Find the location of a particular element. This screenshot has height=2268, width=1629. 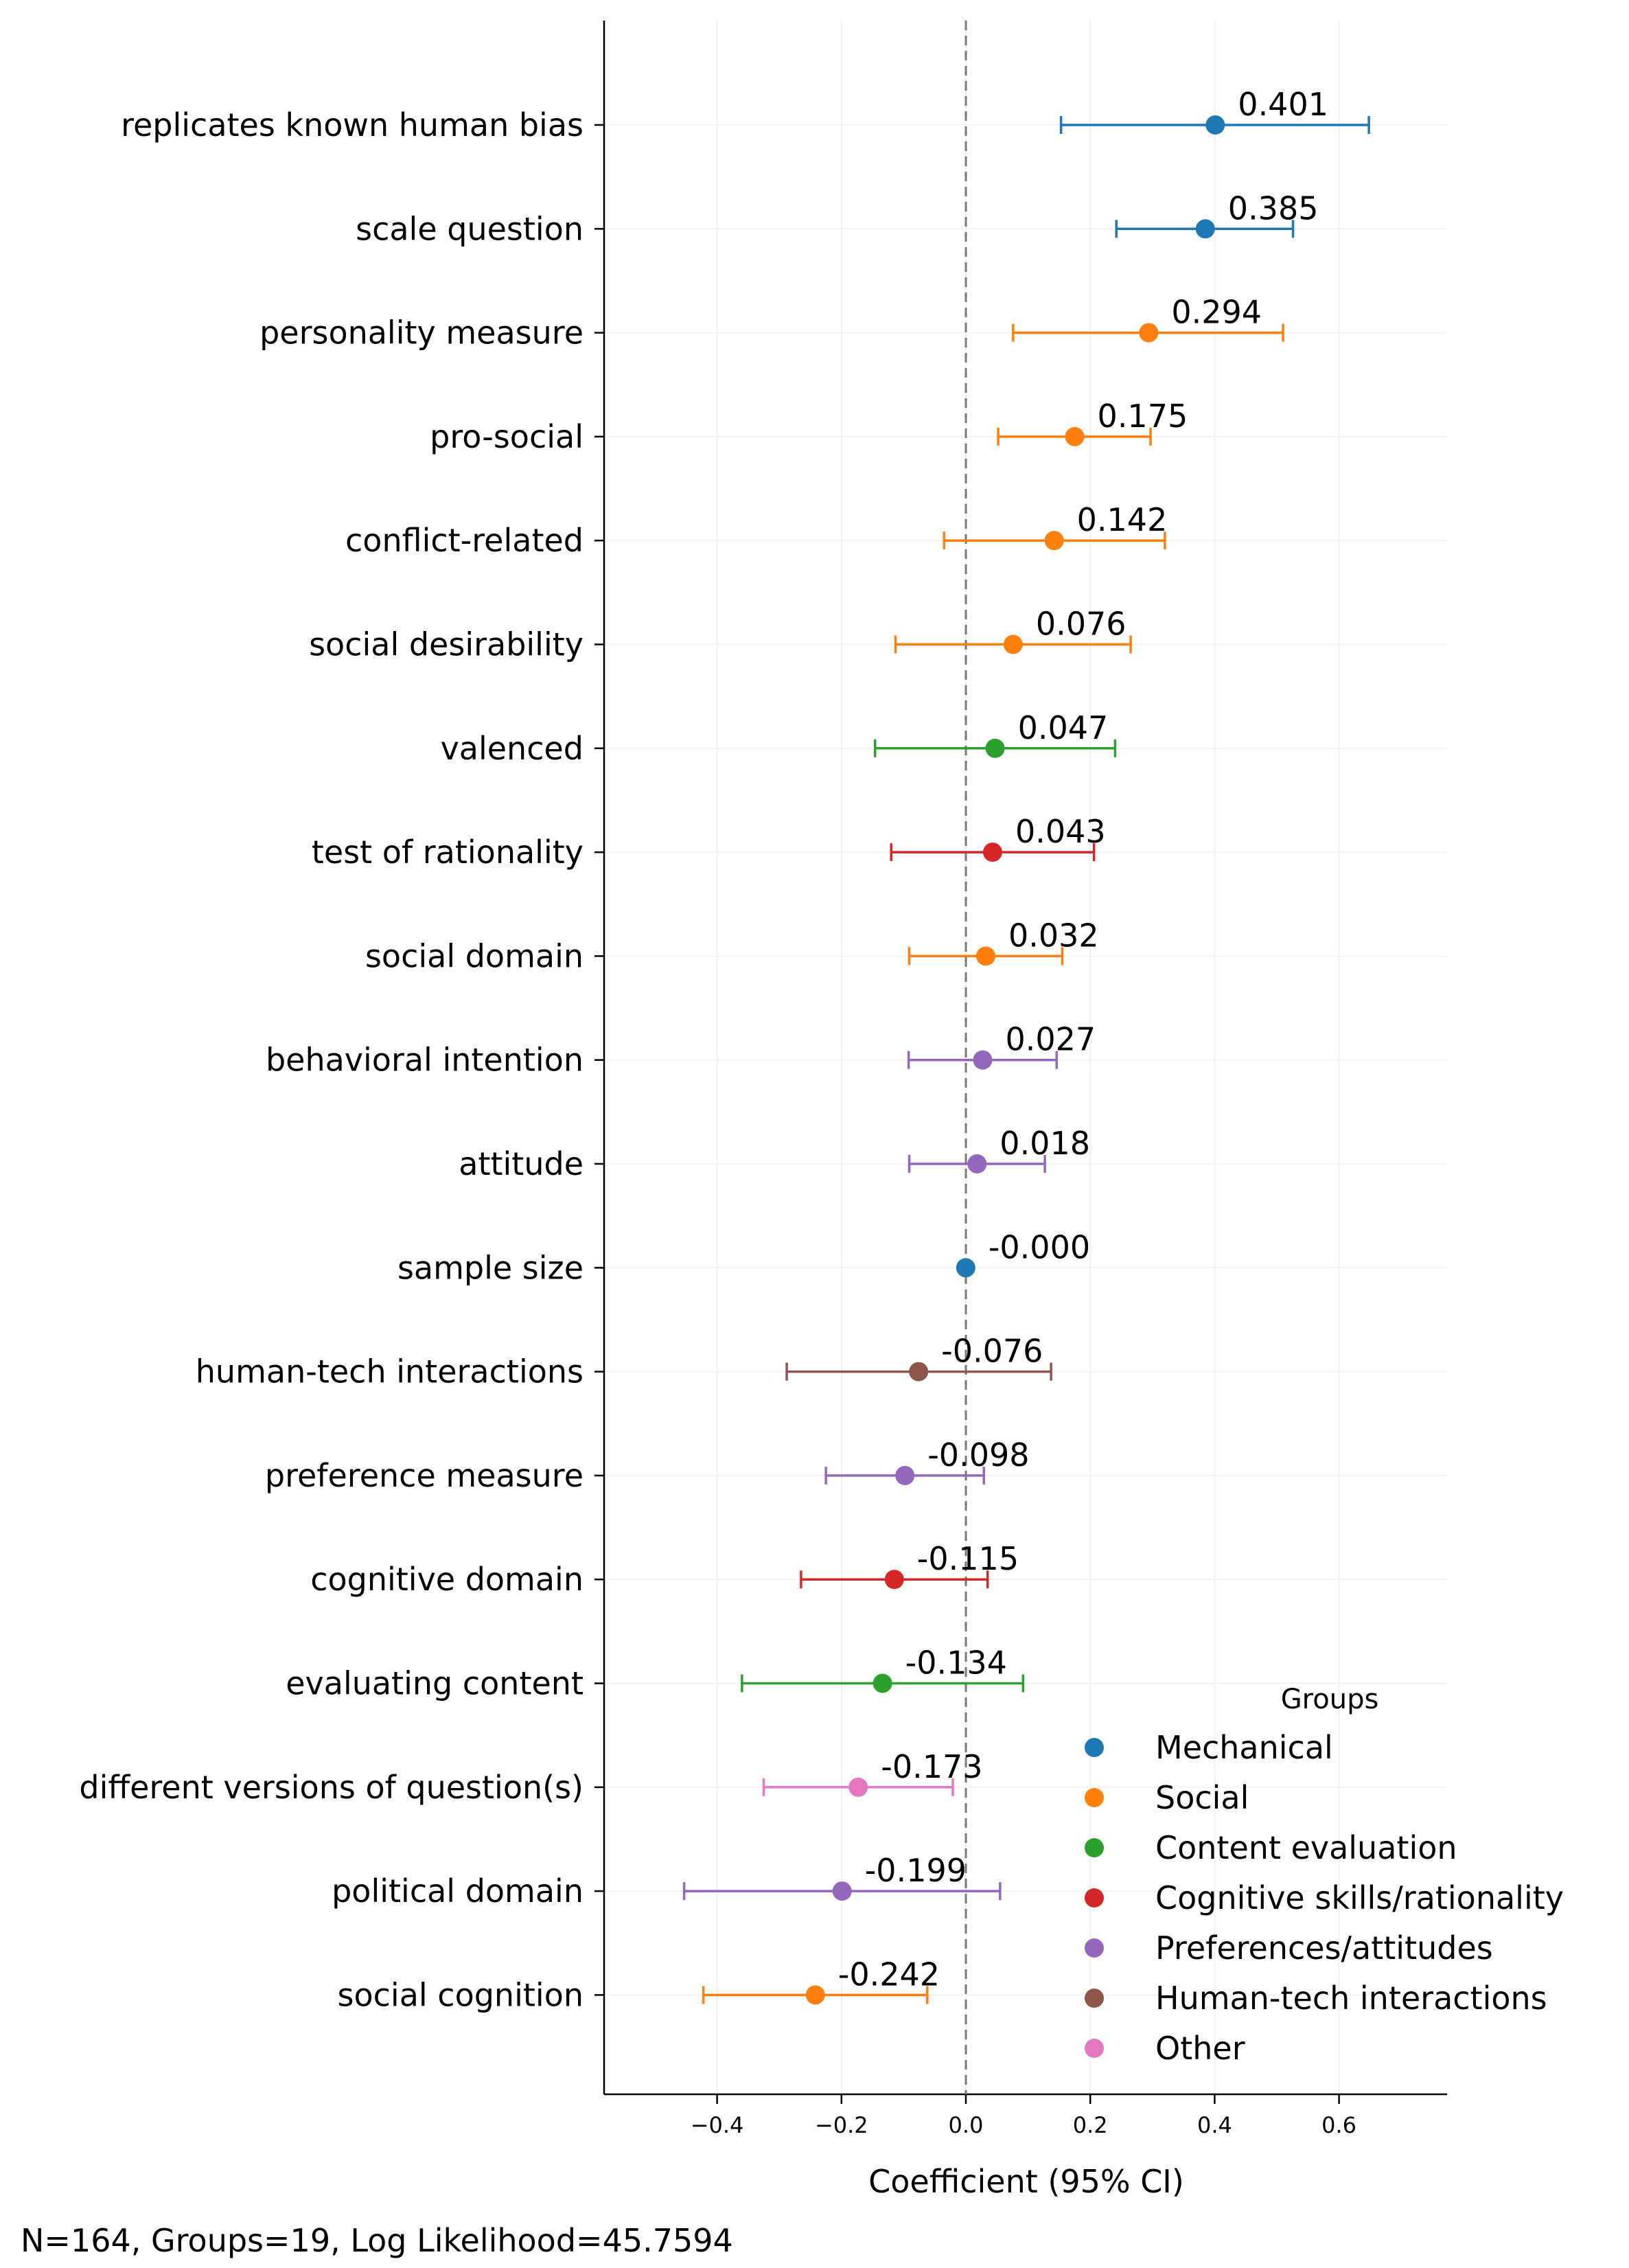

y-tick-label: attitude is located at coordinates (521, 1163).